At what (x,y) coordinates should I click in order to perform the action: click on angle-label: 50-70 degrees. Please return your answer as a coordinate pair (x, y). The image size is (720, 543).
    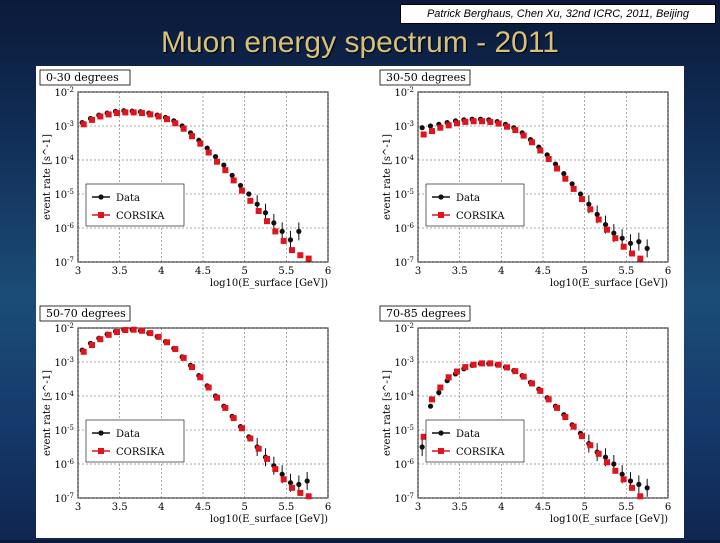
    Looking at the image, I should click on (86, 313).